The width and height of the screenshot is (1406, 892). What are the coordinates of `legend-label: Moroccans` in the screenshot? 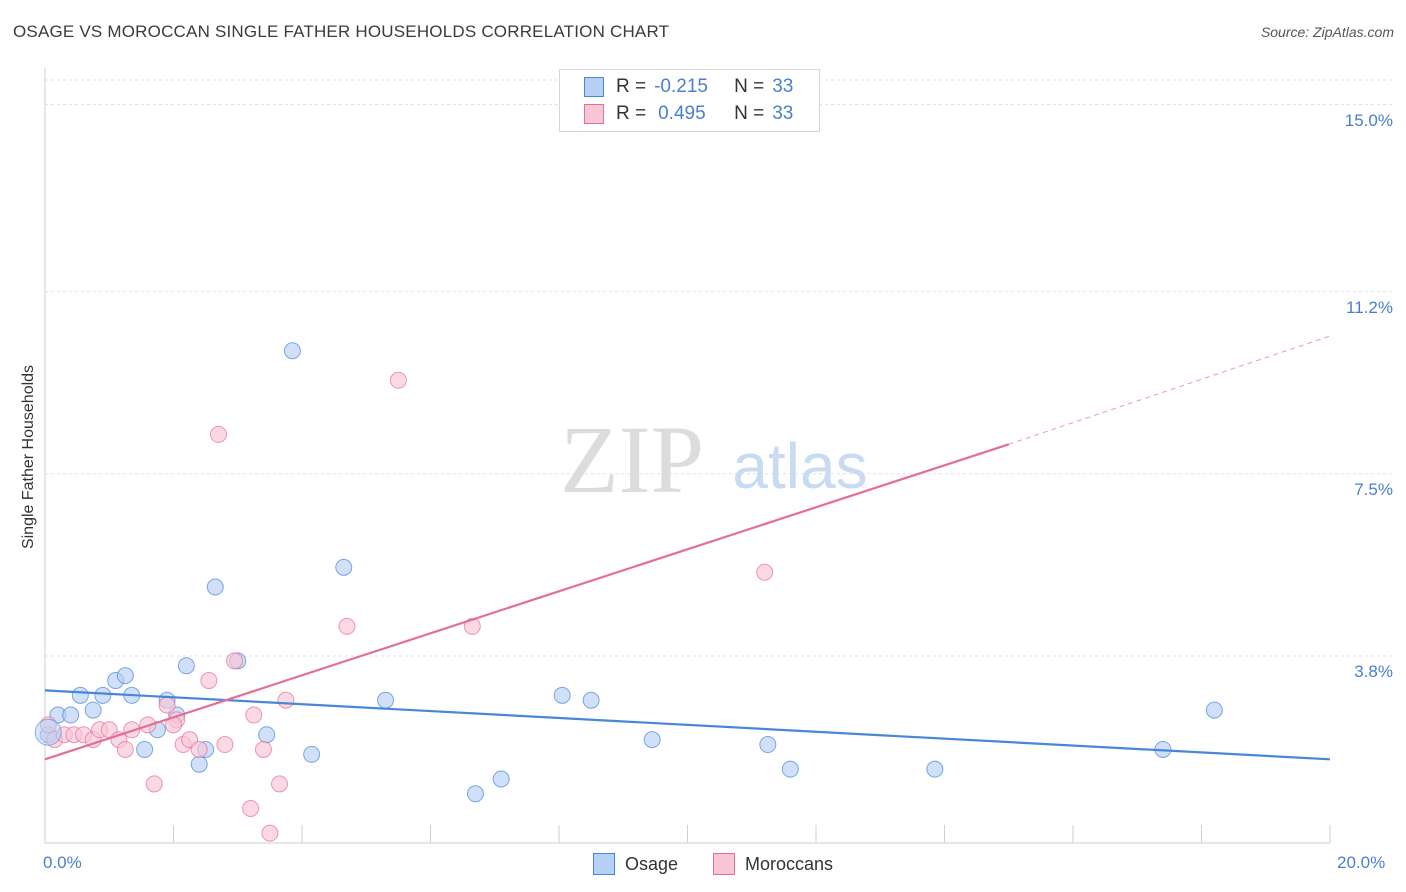 It's located at (789, 863).